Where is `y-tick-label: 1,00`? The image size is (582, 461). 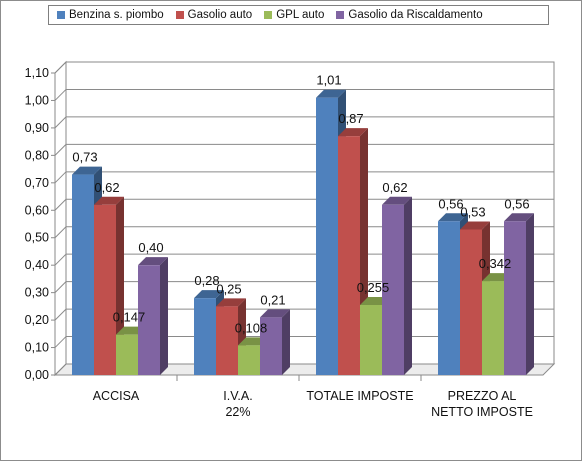
y-tick-label: 1,00 is located at coordinates (37, 100).